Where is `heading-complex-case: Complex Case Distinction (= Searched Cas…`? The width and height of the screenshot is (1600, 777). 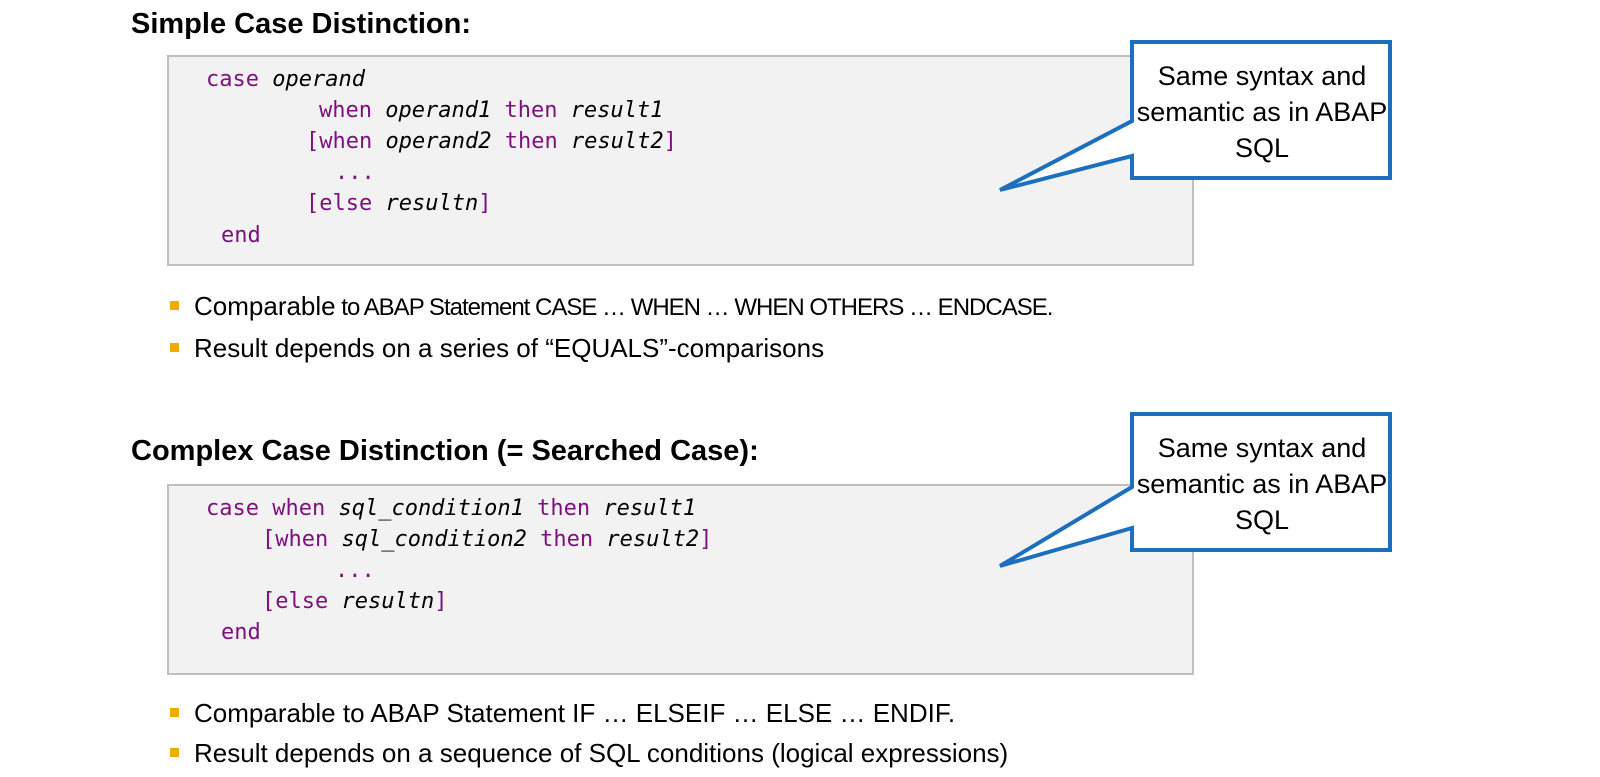
heading-complex-case: Complex Case Distinction (= Searched Cas… is located at coordinates (445, 451).